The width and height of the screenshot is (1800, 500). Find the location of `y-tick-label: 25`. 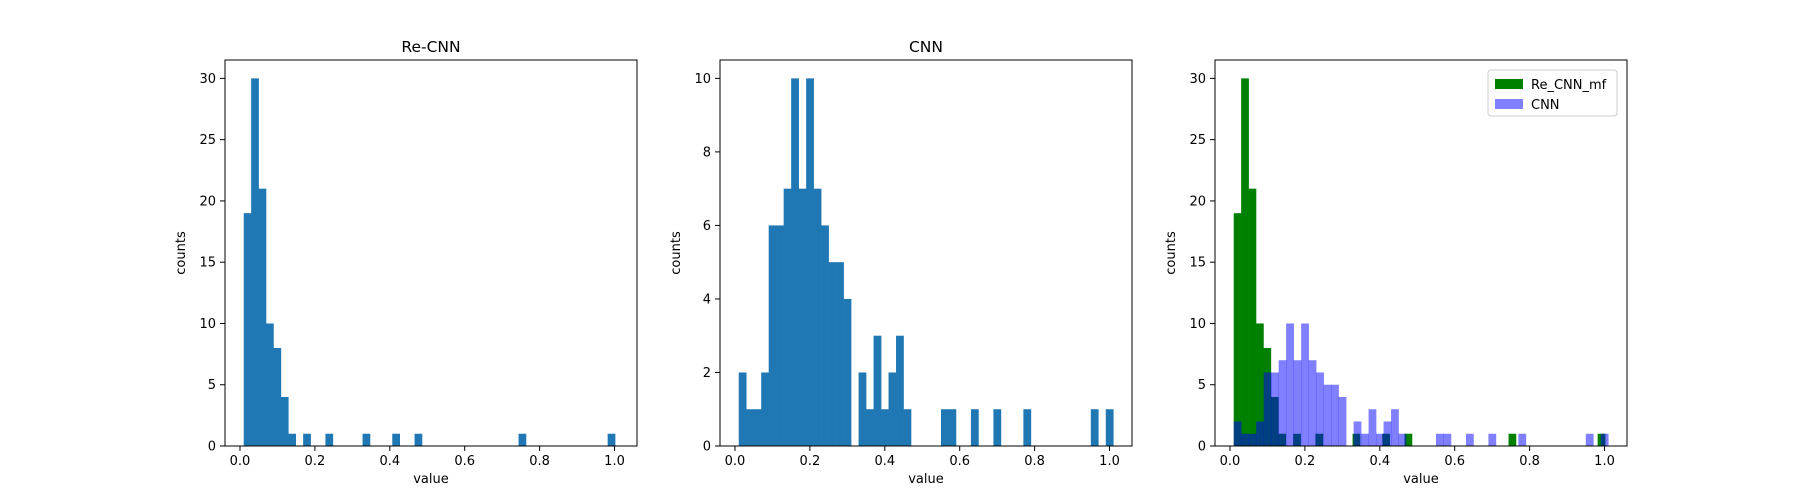

y-tick-label: 25 is located at coordinates (207, 140).